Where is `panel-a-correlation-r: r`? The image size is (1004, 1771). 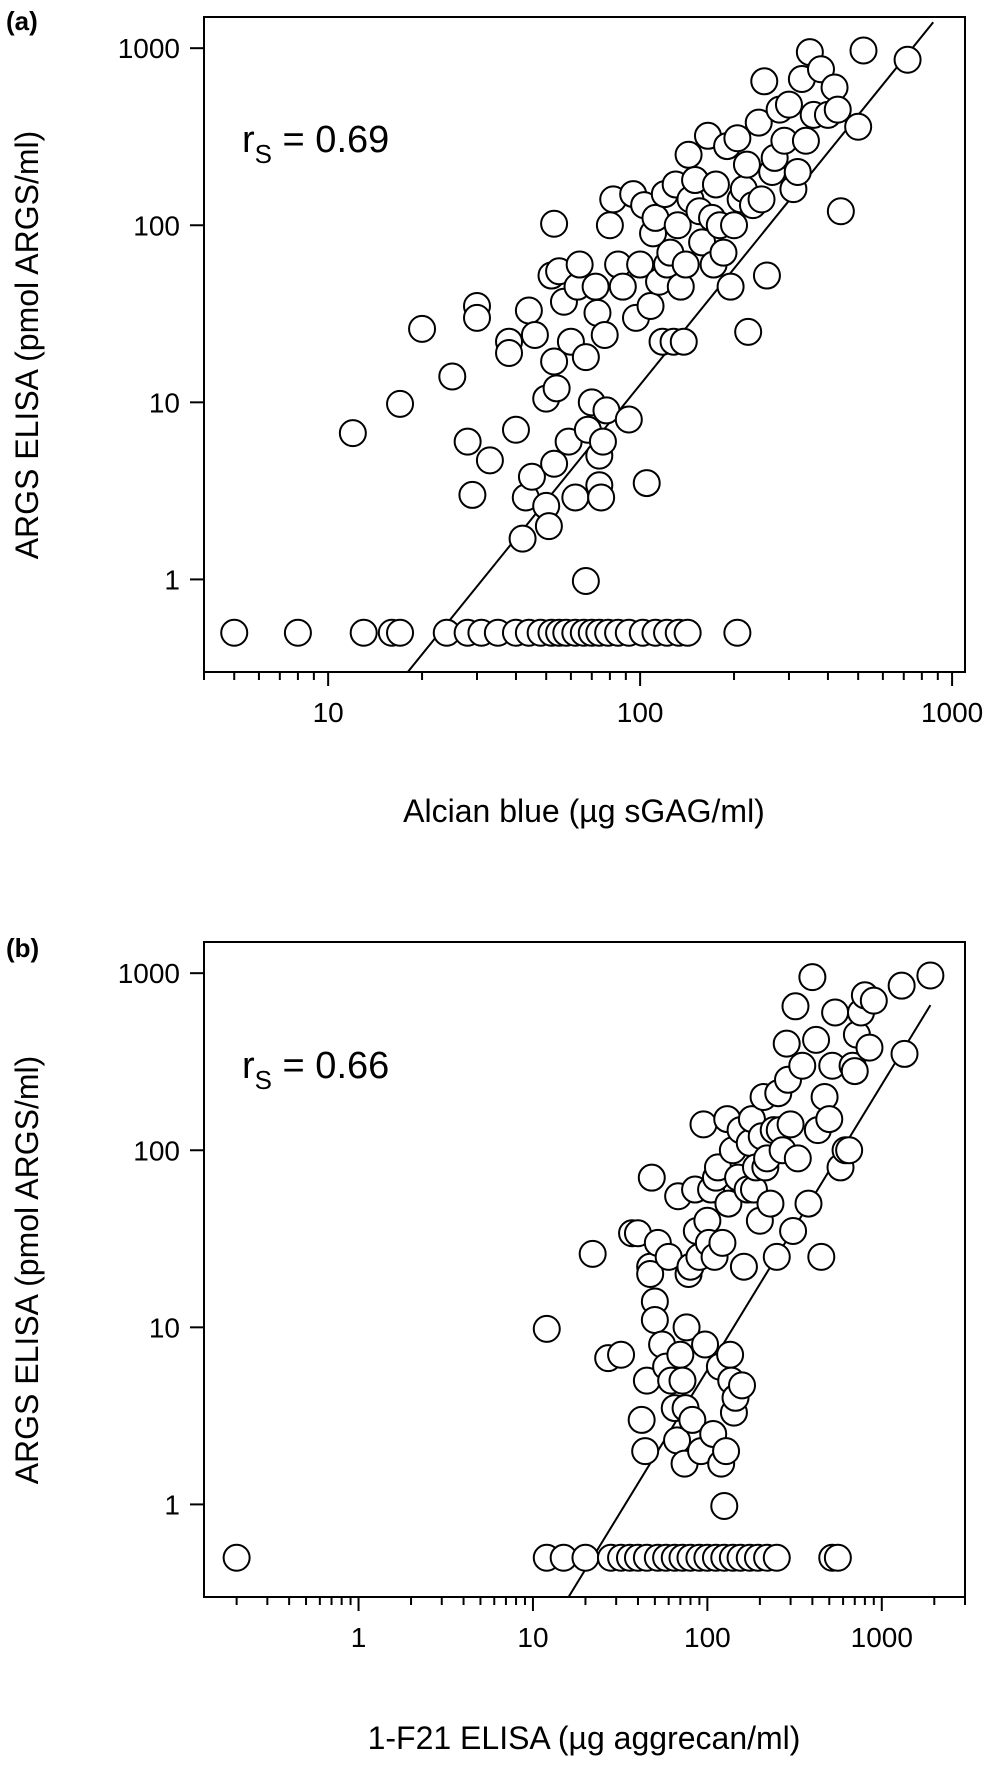 panel-a-correlation-r: r is located at coordinates (248, 140).